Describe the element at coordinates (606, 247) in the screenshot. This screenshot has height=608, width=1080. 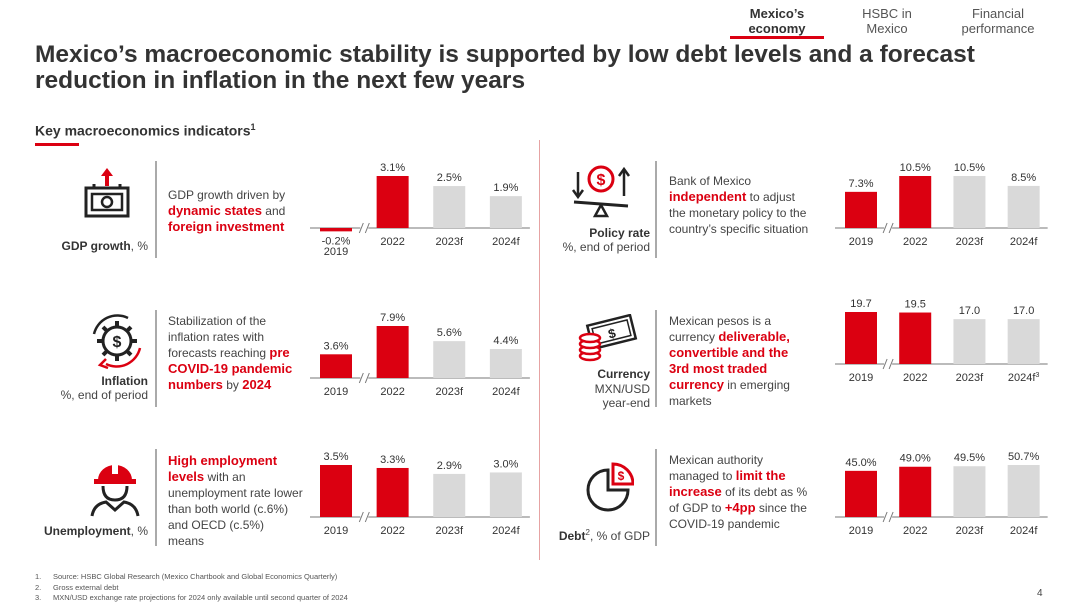
I see `label-rest: %, end of period` at that location.